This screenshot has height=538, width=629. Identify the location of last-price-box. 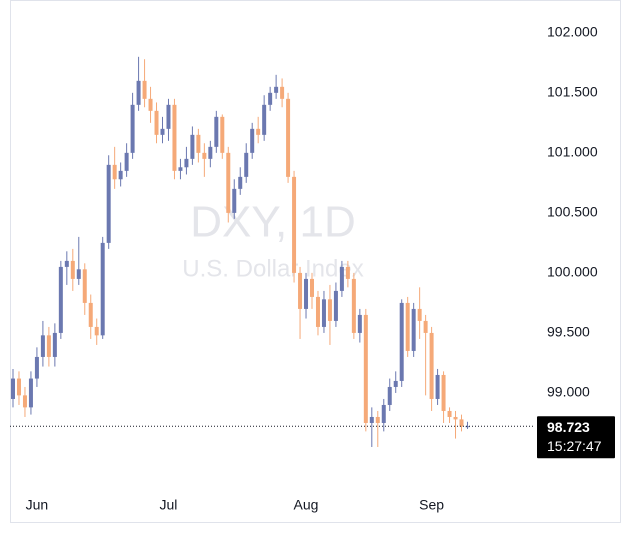
(576, 437).